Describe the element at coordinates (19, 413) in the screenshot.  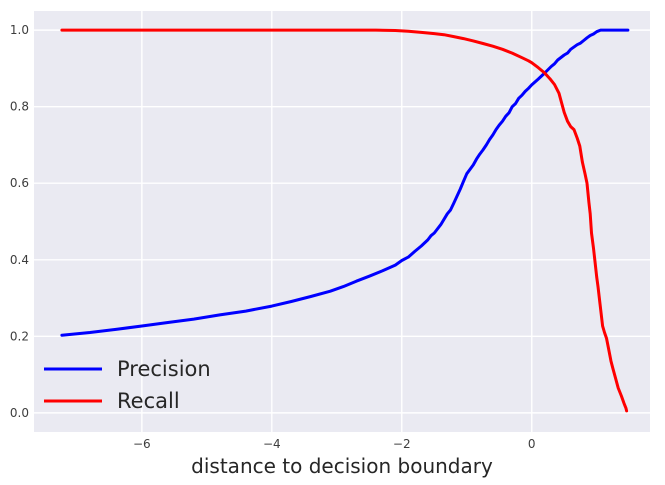
I see `y-tick-label: 0.0` at that location.